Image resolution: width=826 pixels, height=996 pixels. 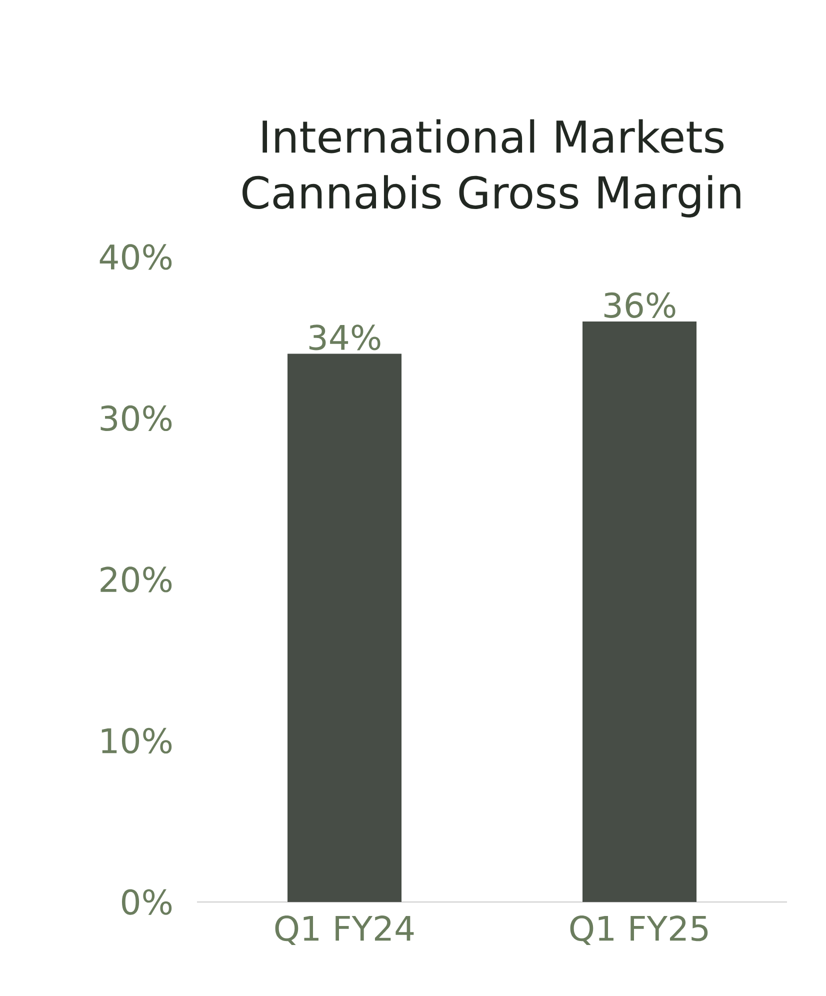 I want to click on y-tick-label: 10%, so click(x=137, y=741).